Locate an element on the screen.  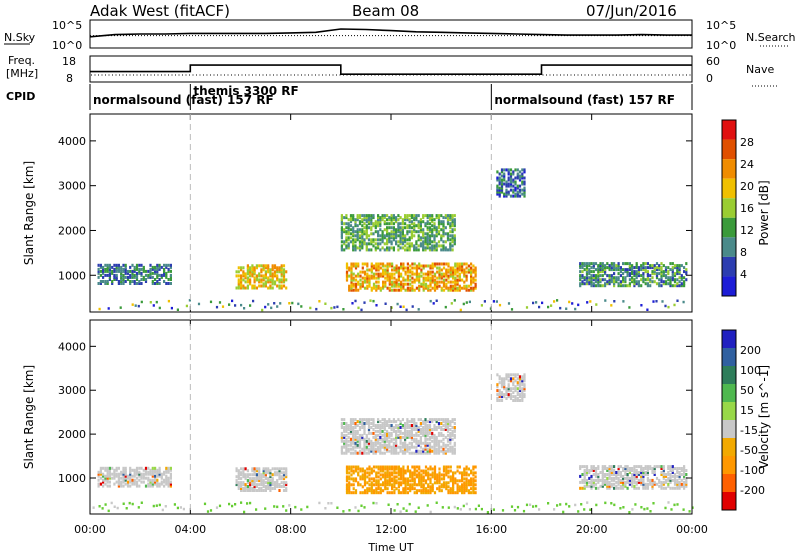
nsky-noise-series is located at coordinates (390, 33).